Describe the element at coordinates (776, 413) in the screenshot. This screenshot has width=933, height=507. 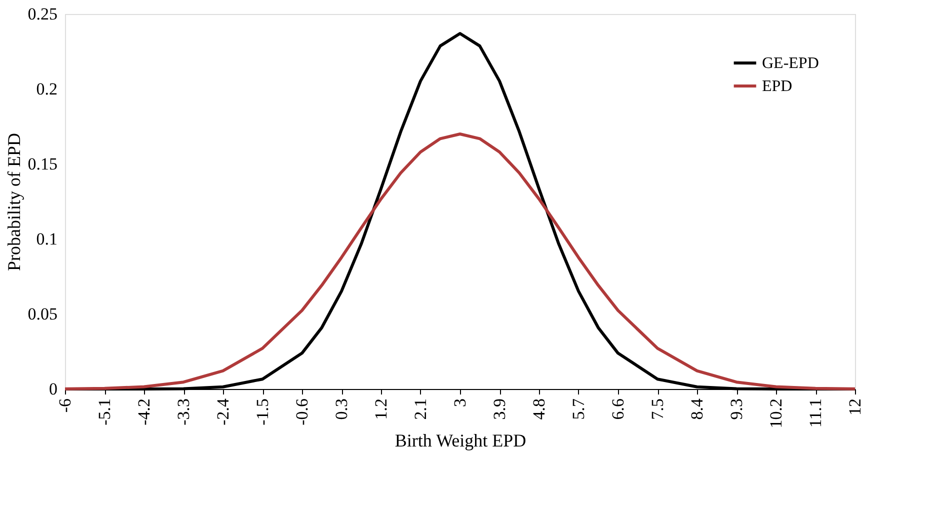
I see `x-tick-label: 10.2` at that location.